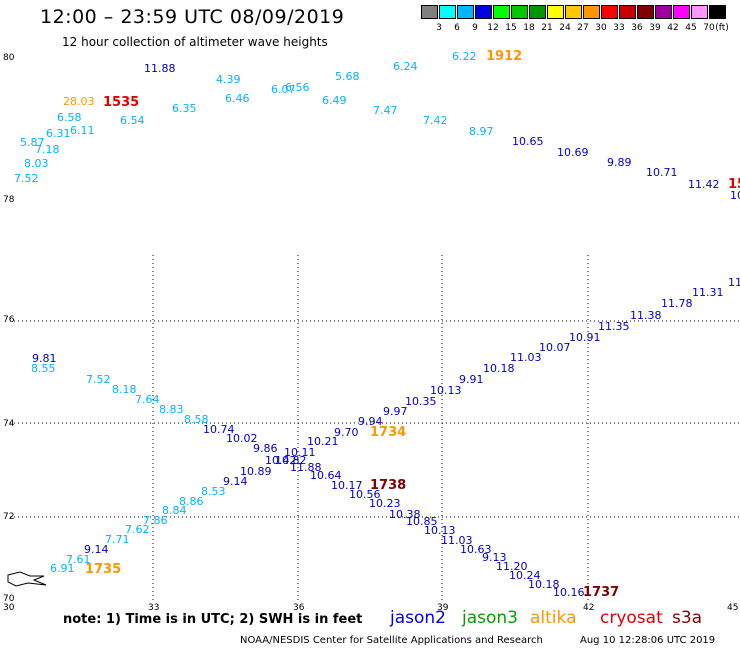 The height and width of the screenshot is (650, 740). I want to click on wave-height-value: 7.42, so click(435, 120).